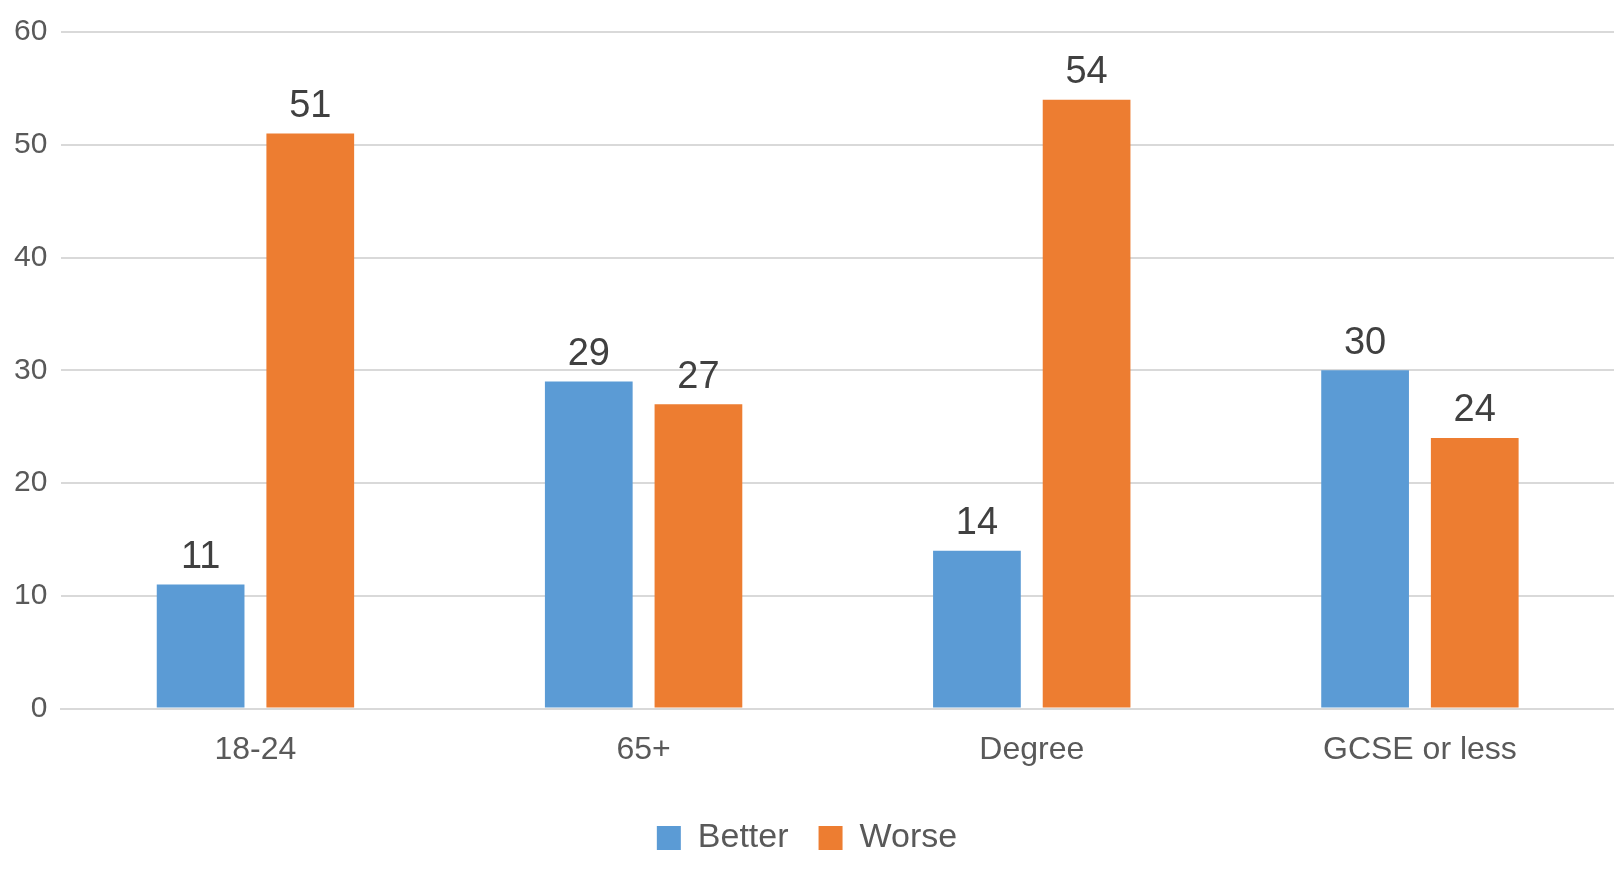 This screenshot has height=869, width=1614. I want to click on data-label: 14, so click(977, 521).